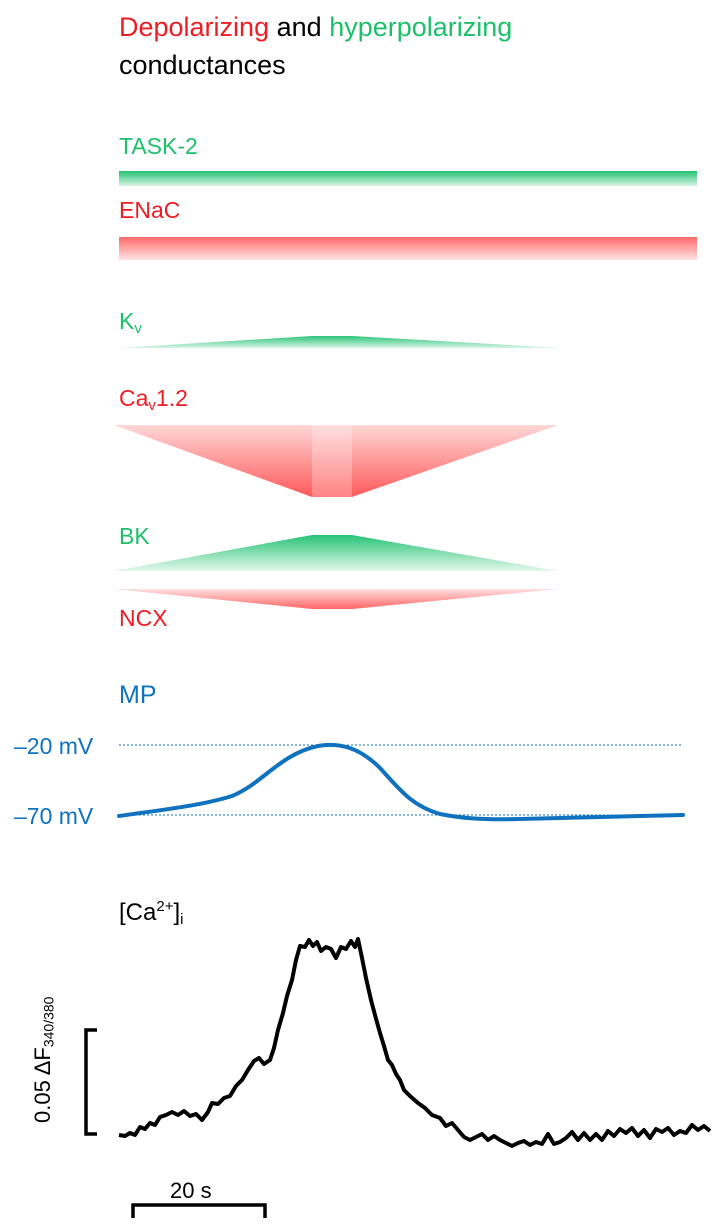 This screenshot has height=1229, width=721. Describe the element at coordinates (127, 321) in the screenshot. I see `label-kv-base: K` at that location.